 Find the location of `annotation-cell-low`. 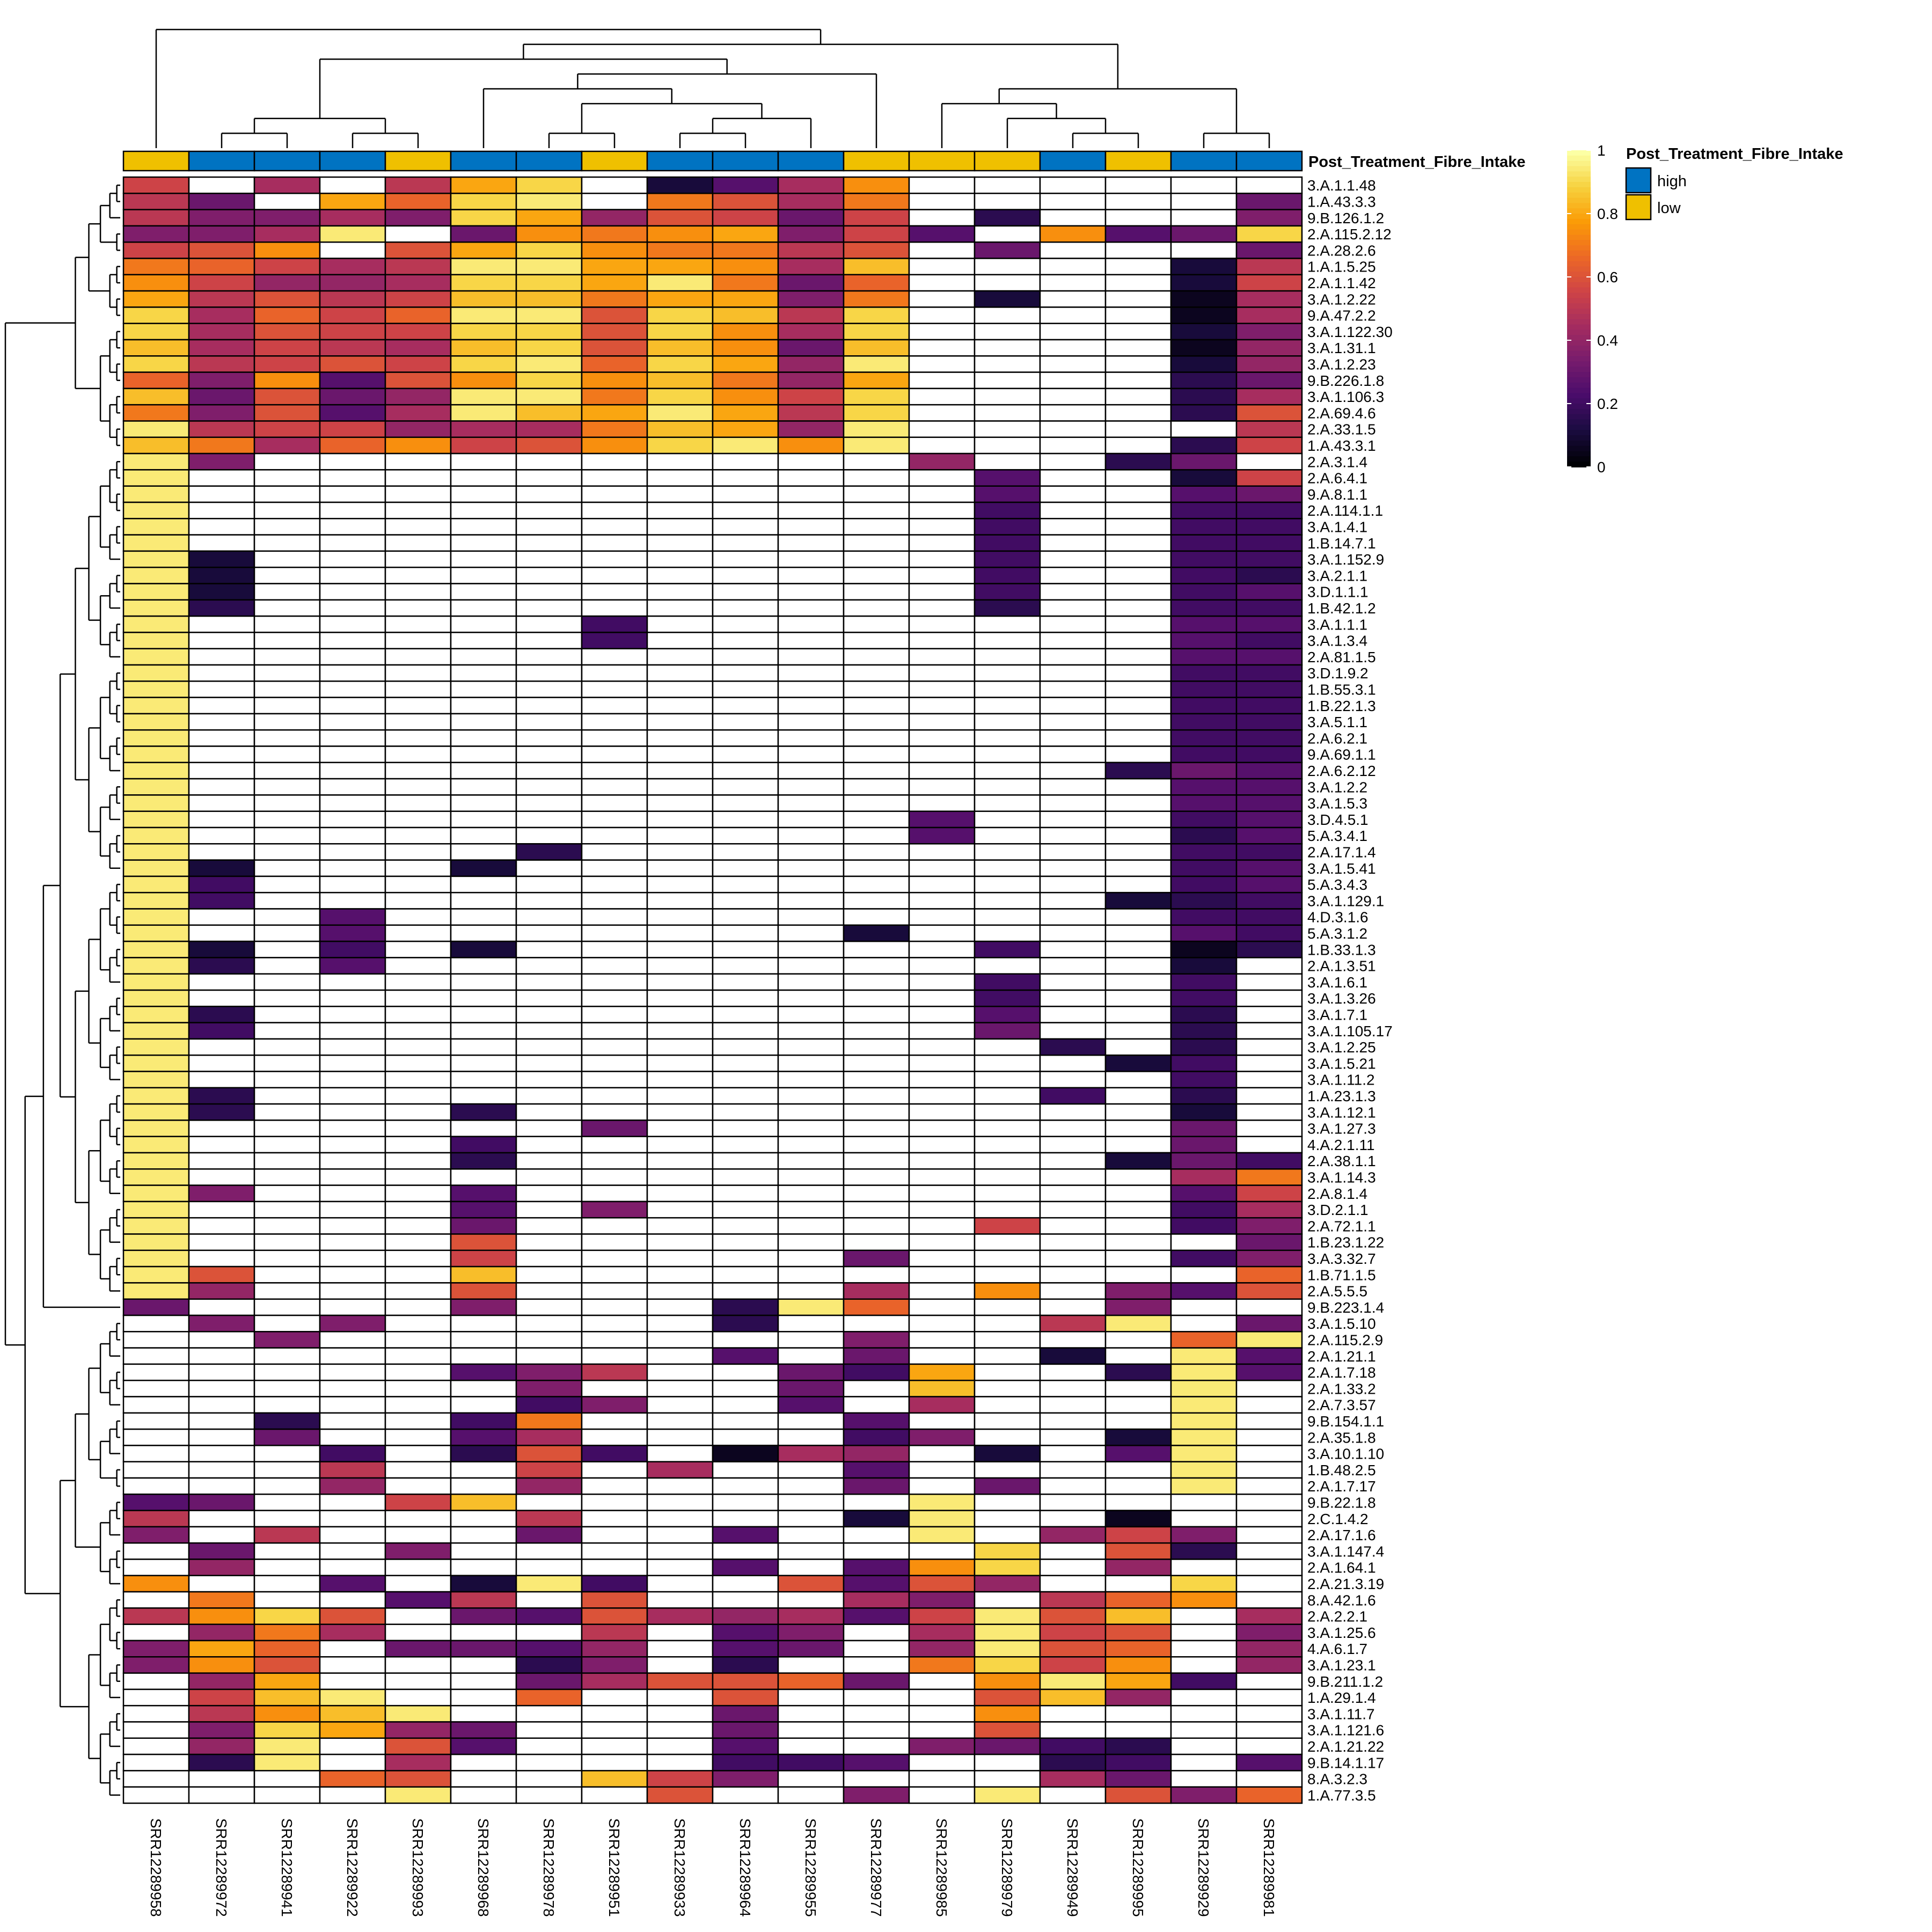

annotation-cell-low is located at coordinates (876, 161).